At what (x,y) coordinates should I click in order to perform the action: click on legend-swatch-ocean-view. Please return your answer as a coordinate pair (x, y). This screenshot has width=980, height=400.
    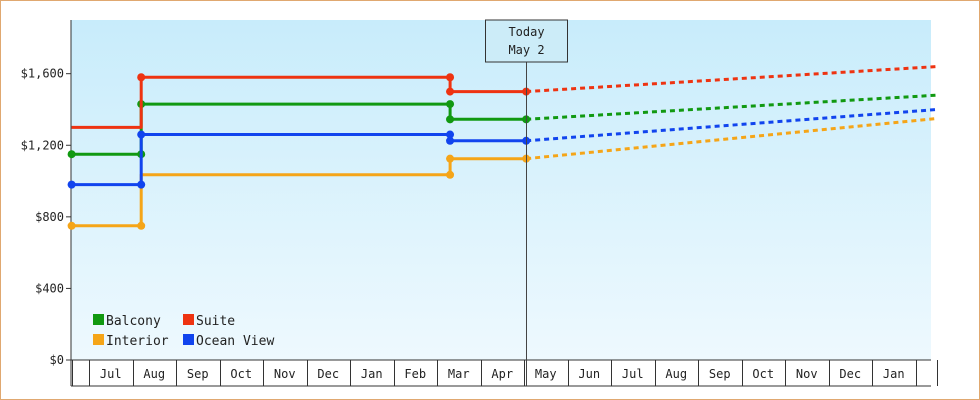
    Looking at the image, I should click on (188, 339).